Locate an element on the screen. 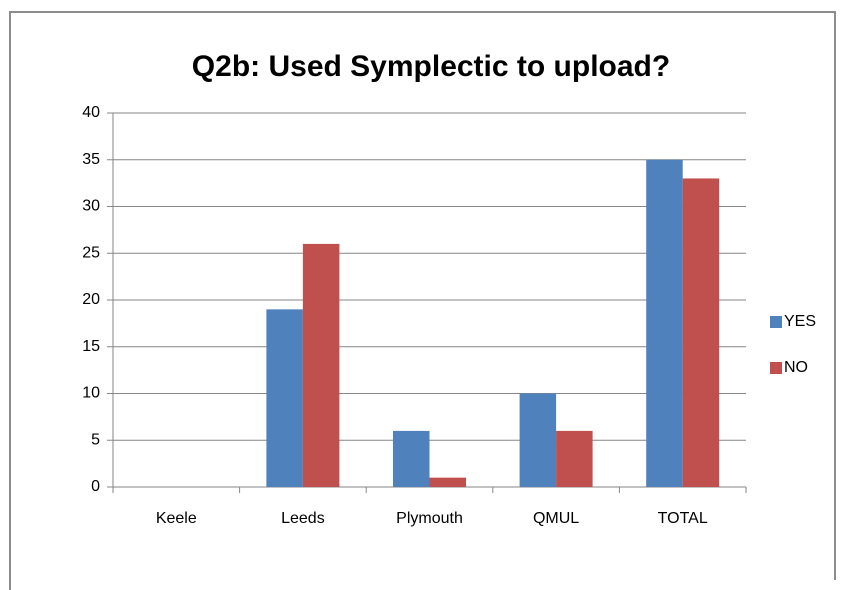 This screenshot has width=851, height=590. x-tick-label: Leeds is located at coordinates (303, 518).